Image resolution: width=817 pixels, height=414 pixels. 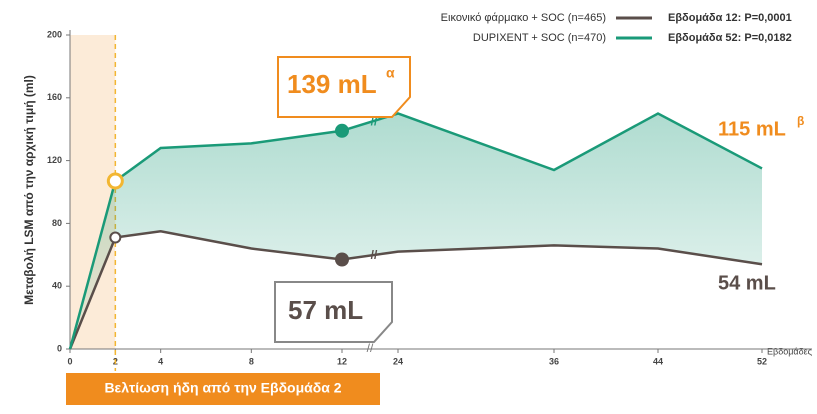 What do you see at coordinates (29, 190) in the screenshot?
I see `y-axis-label: Μεταβολή LSM από την αρχική τιμή (ml)` at bounding box center [29, 190].